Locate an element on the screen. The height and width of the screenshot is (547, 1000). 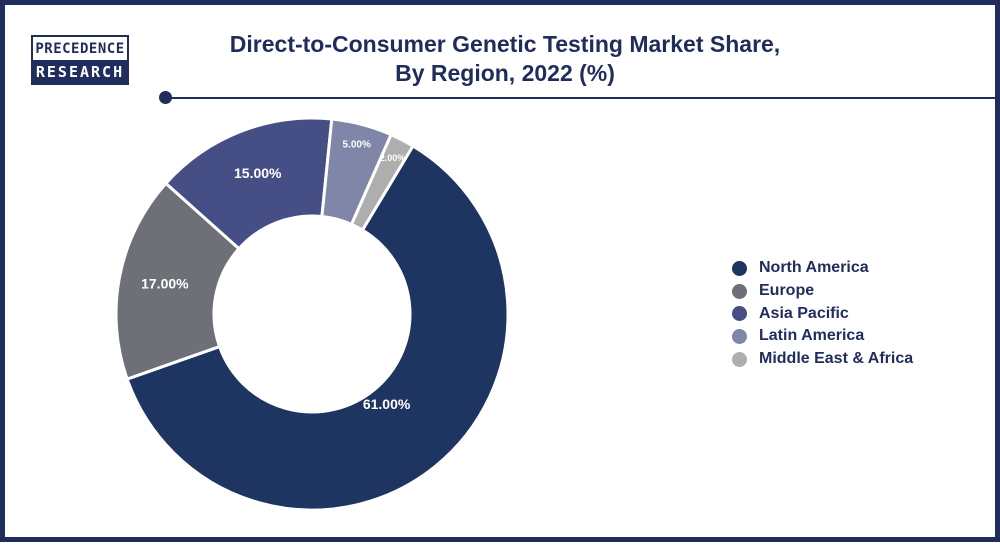
legend-item: Latin America is located at coordinates (822, 336).